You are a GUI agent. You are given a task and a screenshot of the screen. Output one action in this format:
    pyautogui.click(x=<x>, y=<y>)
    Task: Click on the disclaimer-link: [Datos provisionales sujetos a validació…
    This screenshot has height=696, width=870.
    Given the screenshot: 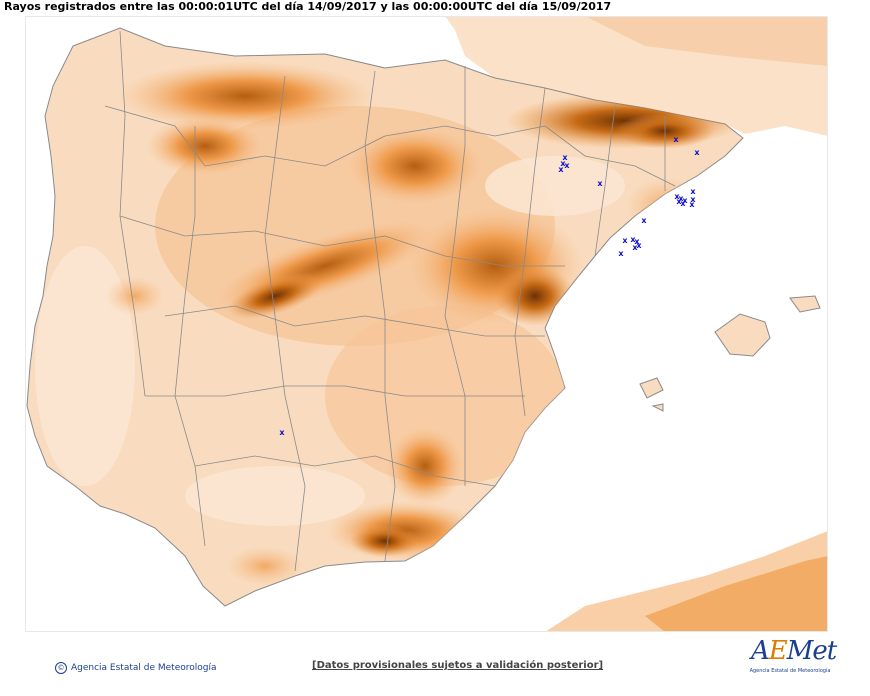 What is the action you would take?
    pyautogui.click(x=458, y=665)
    